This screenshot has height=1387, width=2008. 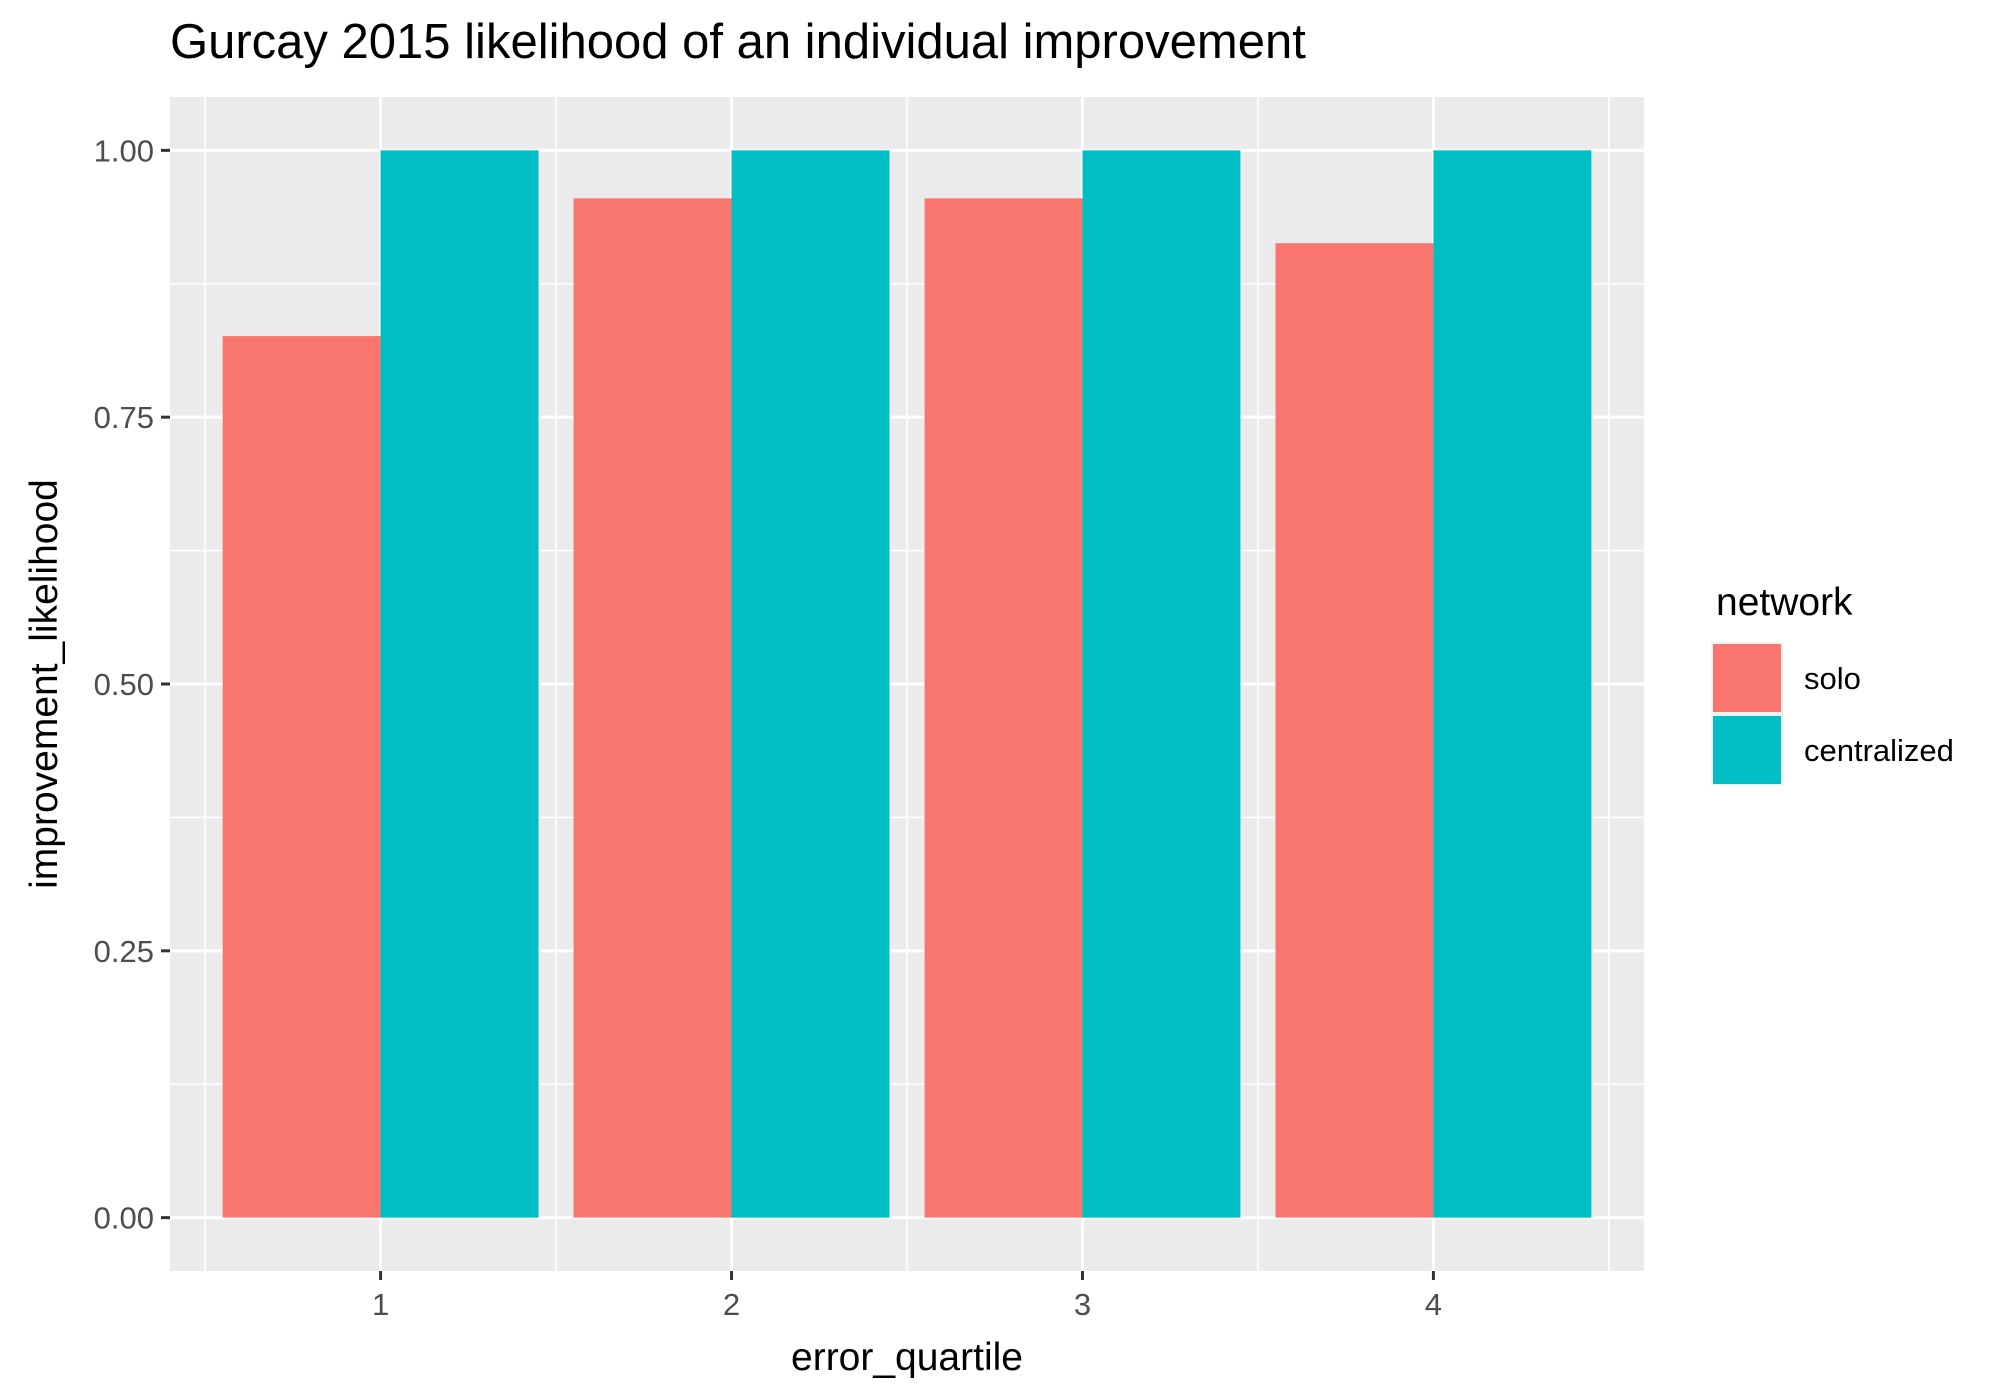 I want to click on x-tick-label: 4, so click(x=1433, y=1304).